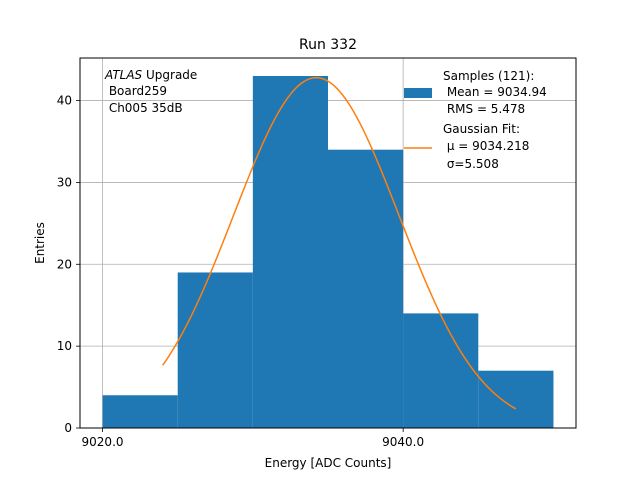  I want to click on legend-samples-line-2: Mean = 9034.94, so click(495, 92).